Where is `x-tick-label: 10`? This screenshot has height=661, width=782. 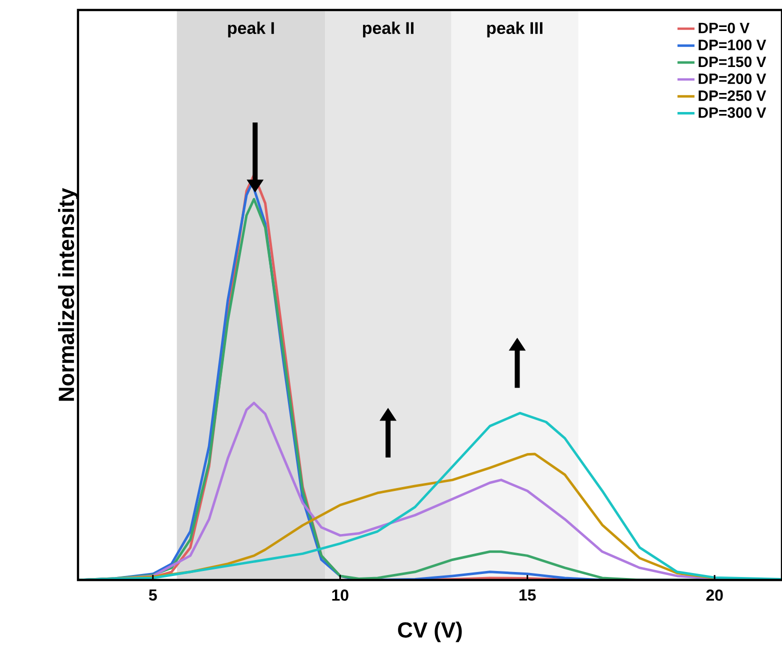 x-tick-label: 10 is located at coordinates (340, 595).